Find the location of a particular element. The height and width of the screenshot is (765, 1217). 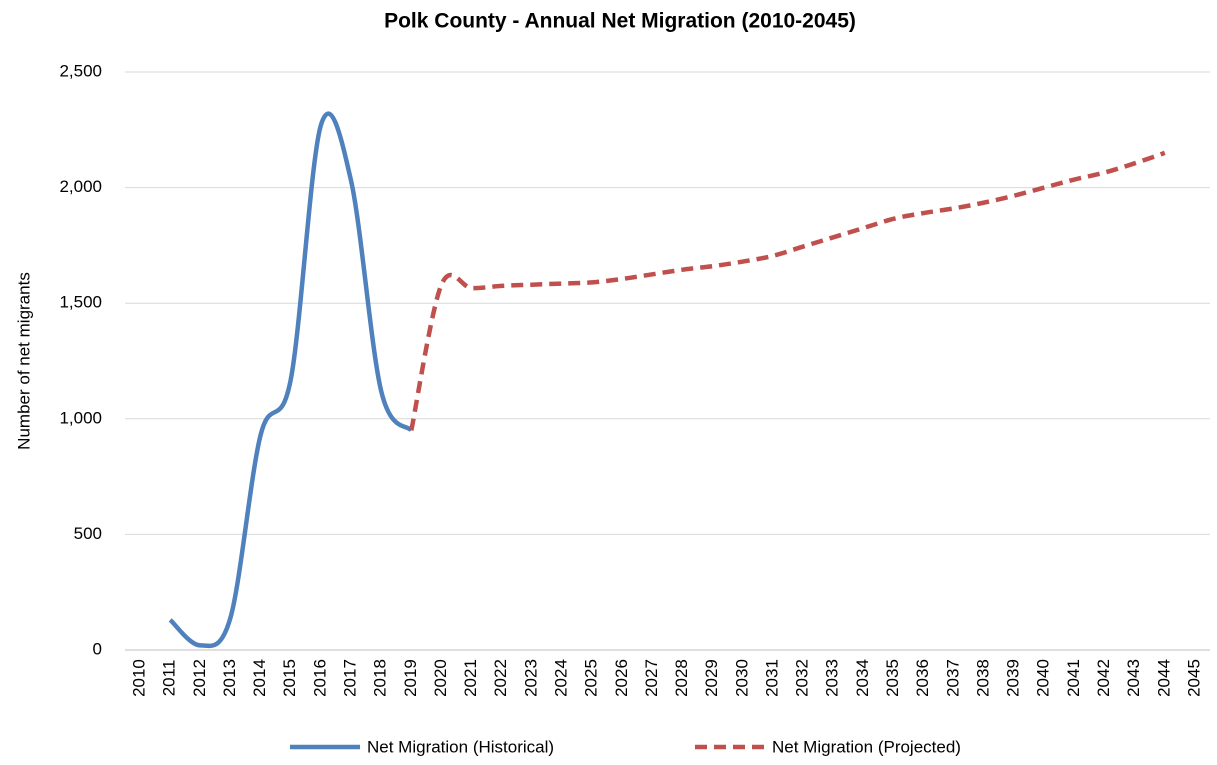

x-tick-label: 2020 is located at coordinates (440, 678).